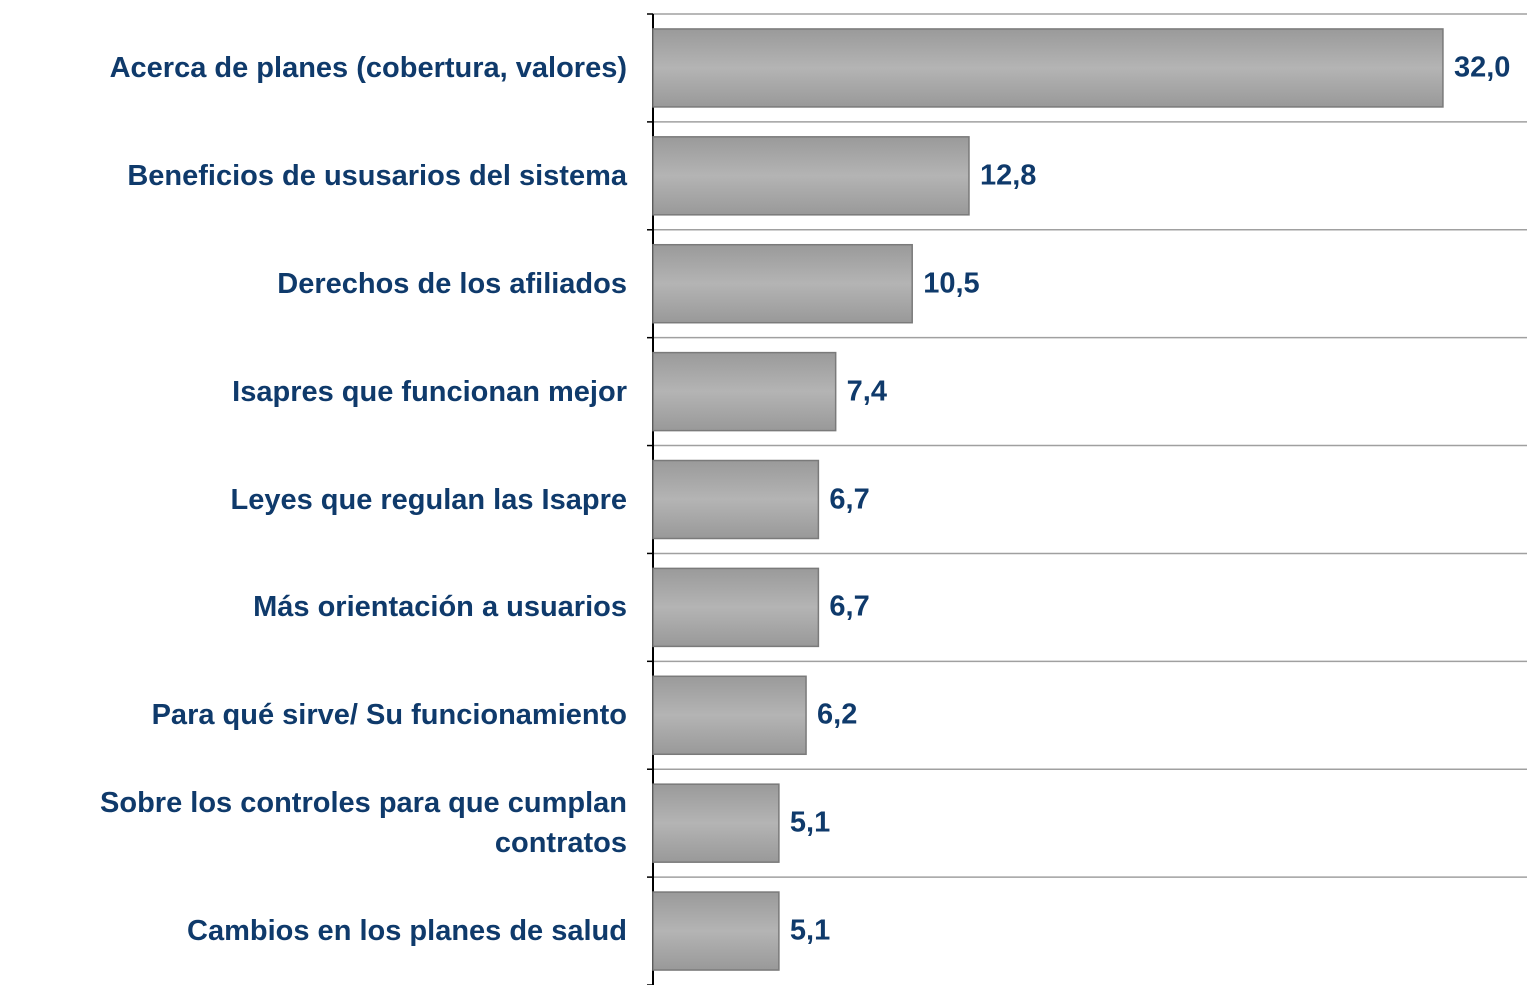  I want to click on category-label: Para qué sirve/ Su funcionamiento, so click(389, 715).